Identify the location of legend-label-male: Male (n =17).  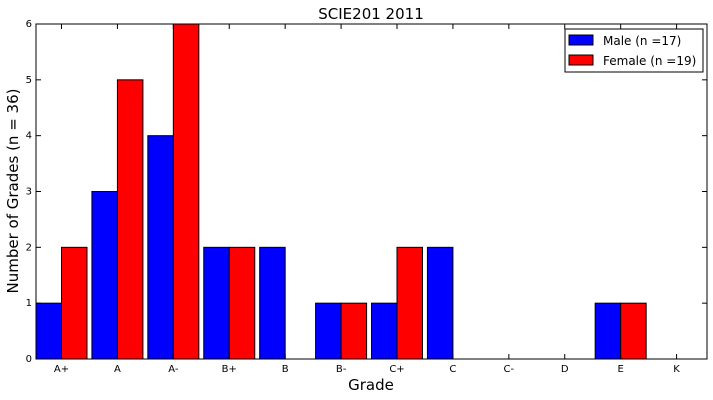
(642, 41).